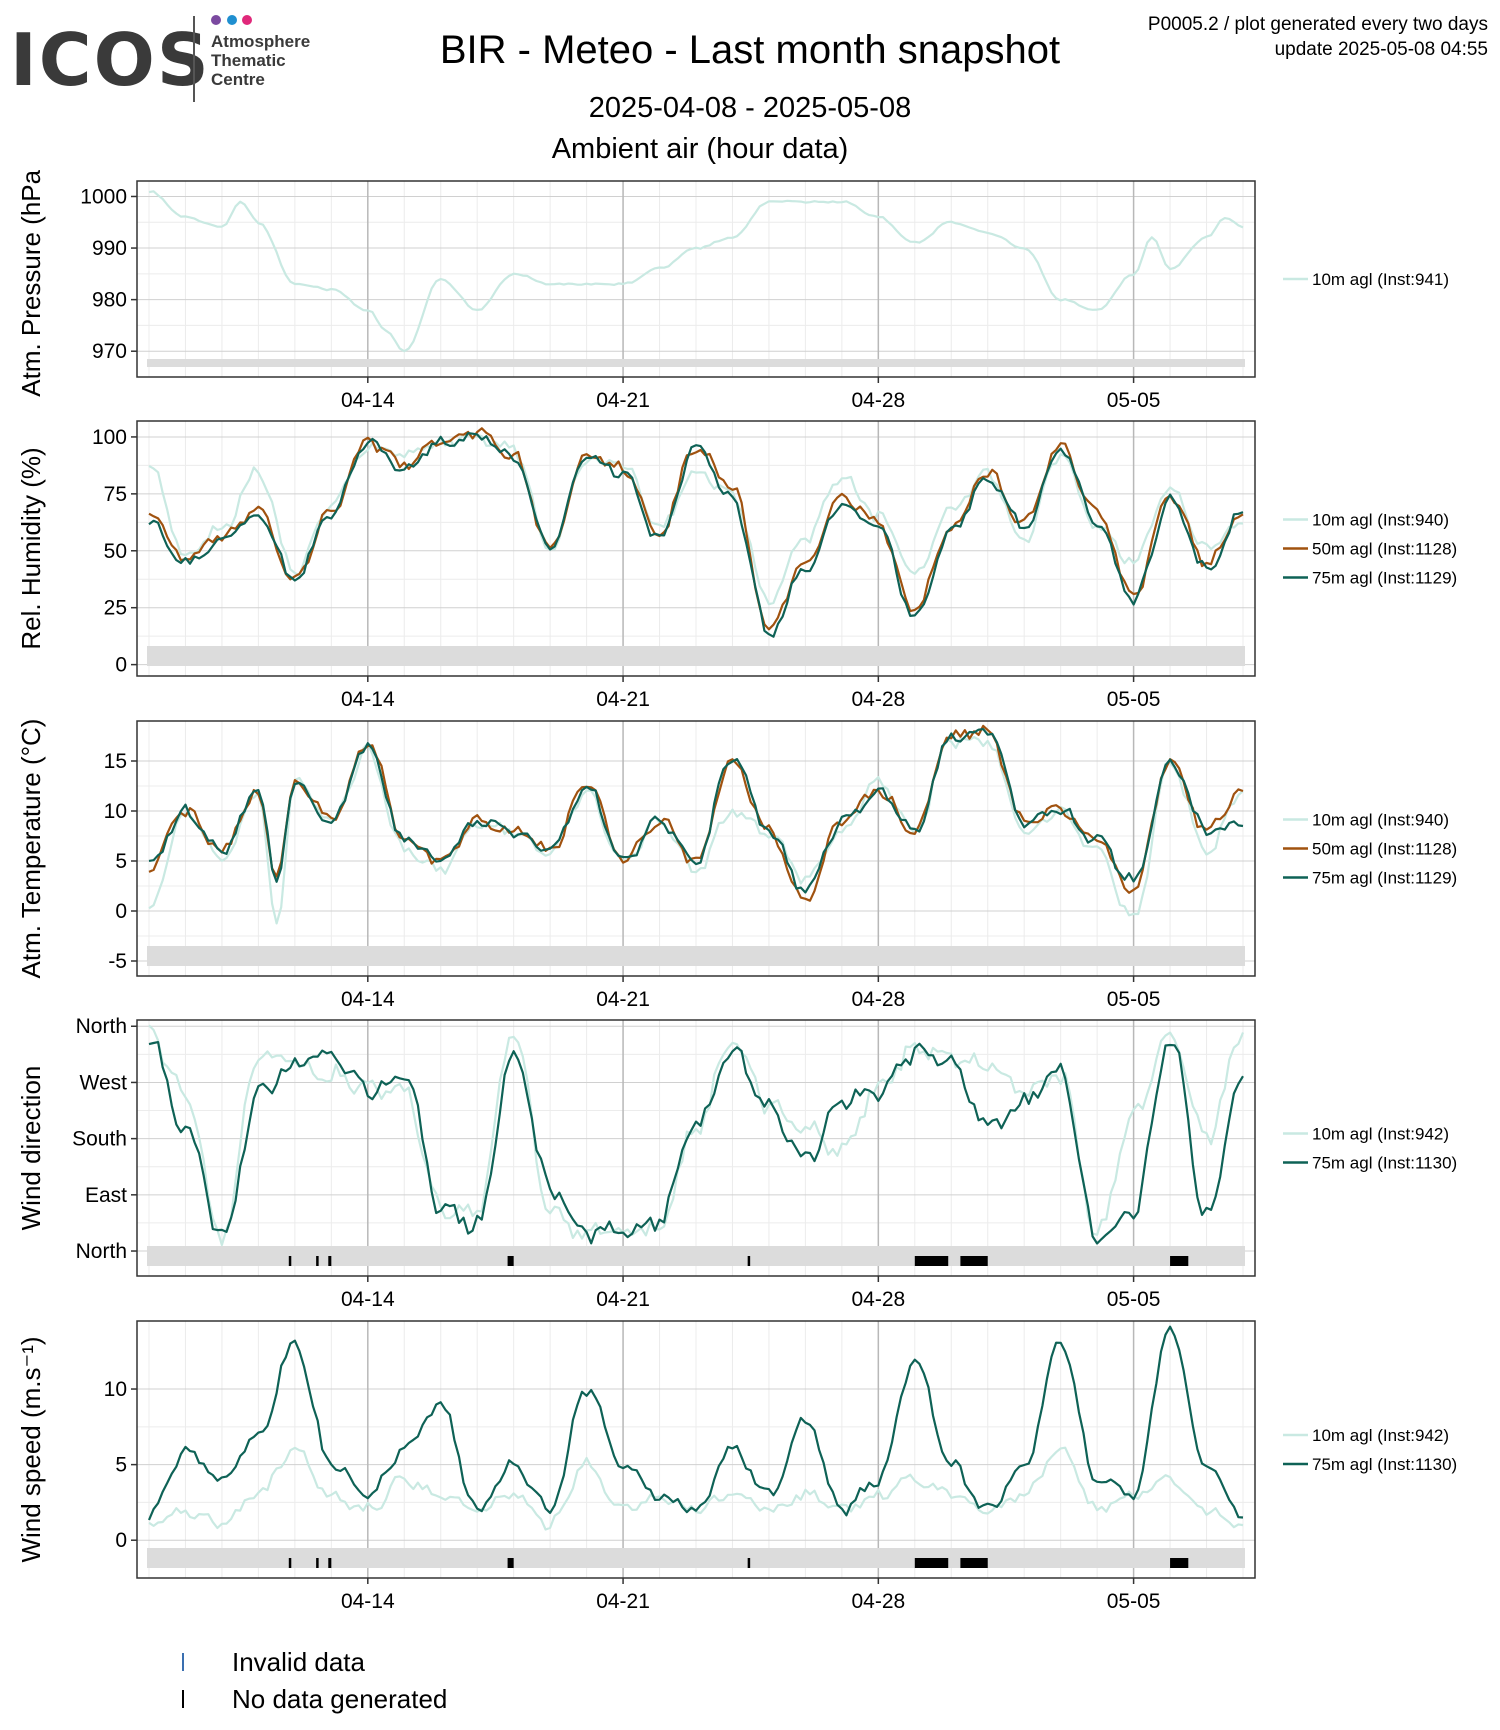 This screenshot has width=1500, height=1730. I want to click on nodata-label: No data generated, so click(339, 1699).